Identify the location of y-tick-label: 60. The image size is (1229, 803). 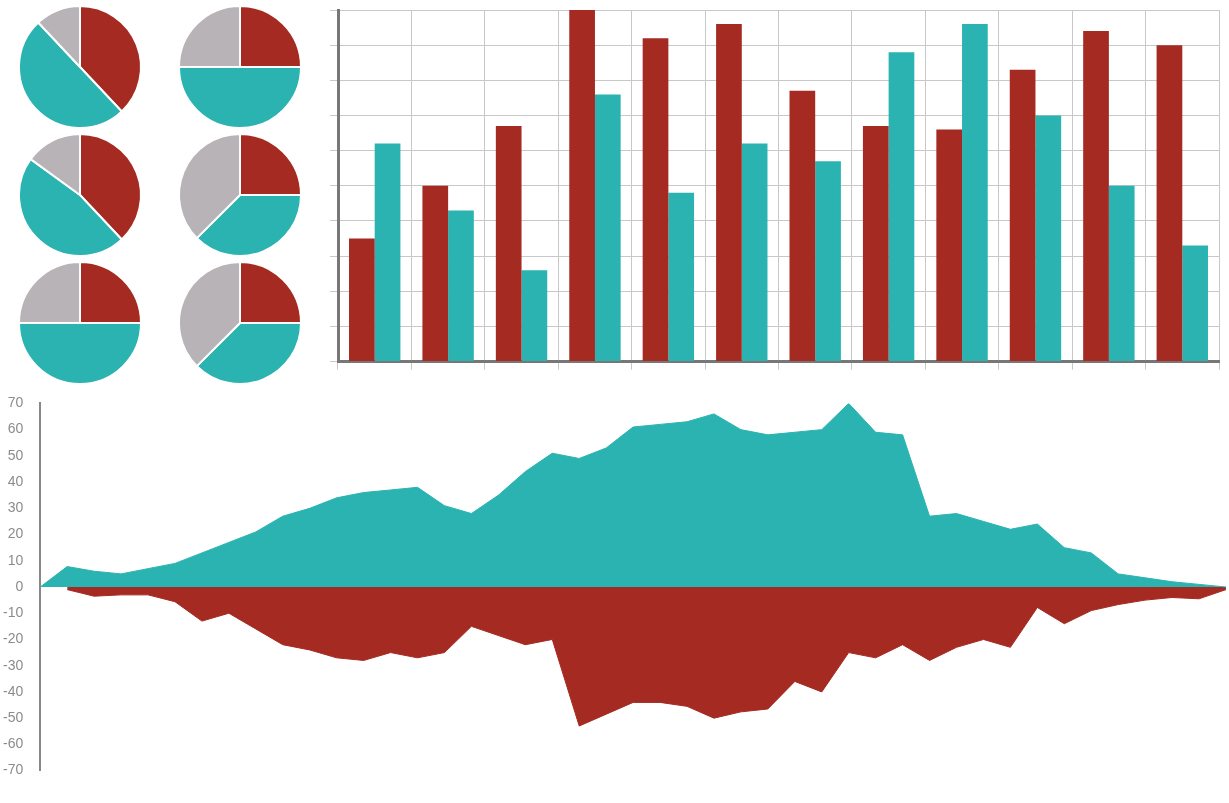
(15, 428).